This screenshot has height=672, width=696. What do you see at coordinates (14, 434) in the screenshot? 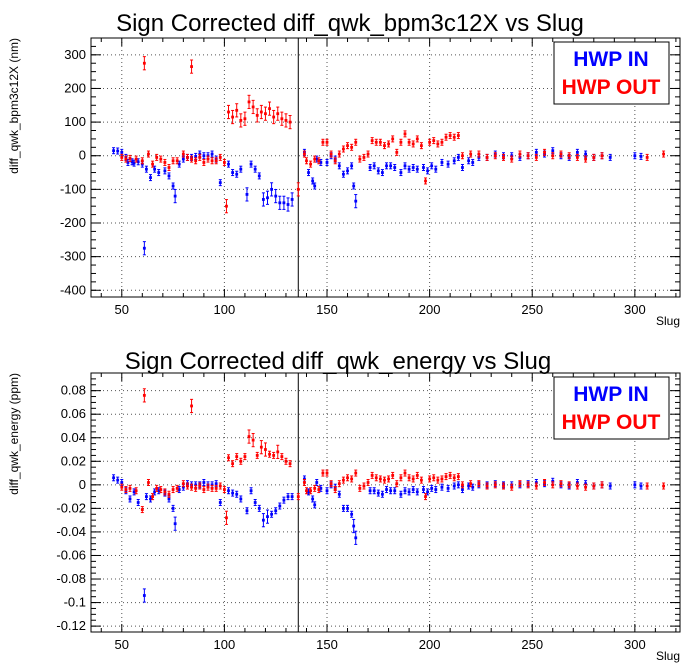
I see `y-axis-label: diff_qwk_energy (ppm)` at bounding box center [14, 434].